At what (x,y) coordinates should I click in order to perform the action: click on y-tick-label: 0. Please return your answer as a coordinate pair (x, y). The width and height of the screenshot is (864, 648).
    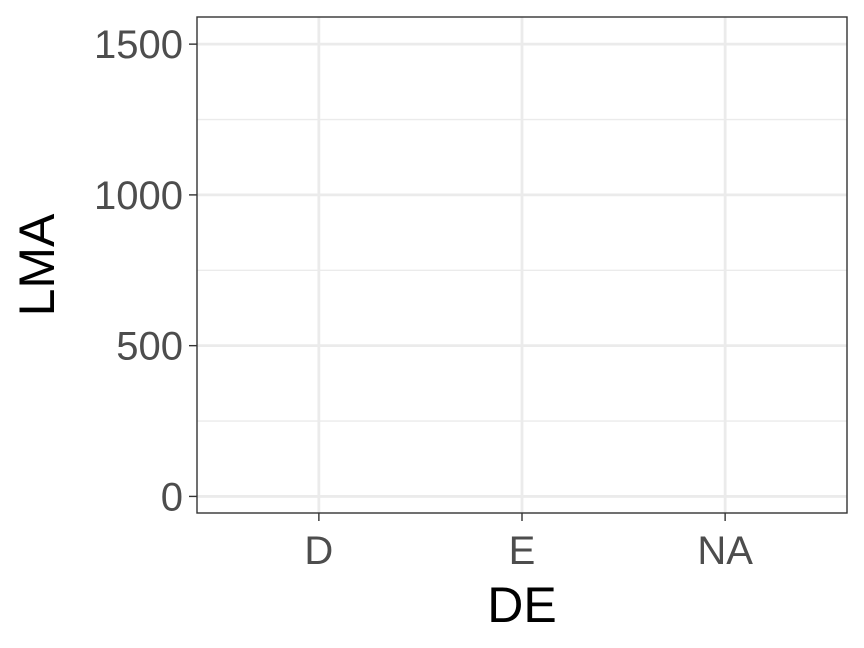
    Looking at the image, I should click on (172, 497).